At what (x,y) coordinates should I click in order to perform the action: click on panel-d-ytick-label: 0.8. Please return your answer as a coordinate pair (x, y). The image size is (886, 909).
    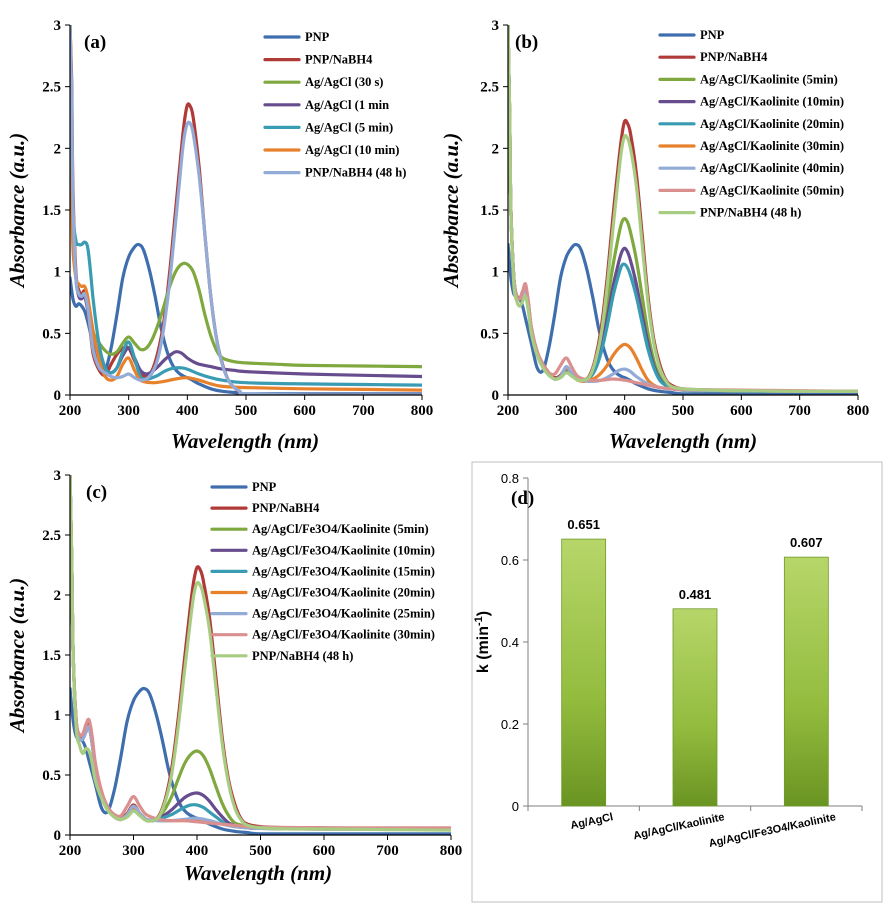
    Looking at the image, I should click on (510, 478).